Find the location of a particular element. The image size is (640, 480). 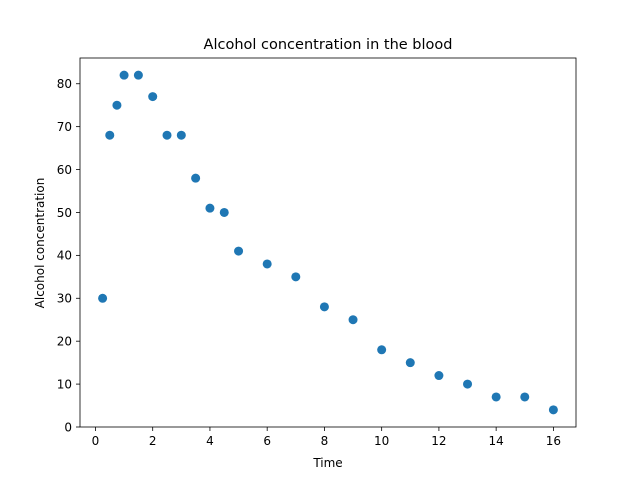

x-axis: 0 2 4 6 8 10 12 14 16 is located at coordinates (326, 437).